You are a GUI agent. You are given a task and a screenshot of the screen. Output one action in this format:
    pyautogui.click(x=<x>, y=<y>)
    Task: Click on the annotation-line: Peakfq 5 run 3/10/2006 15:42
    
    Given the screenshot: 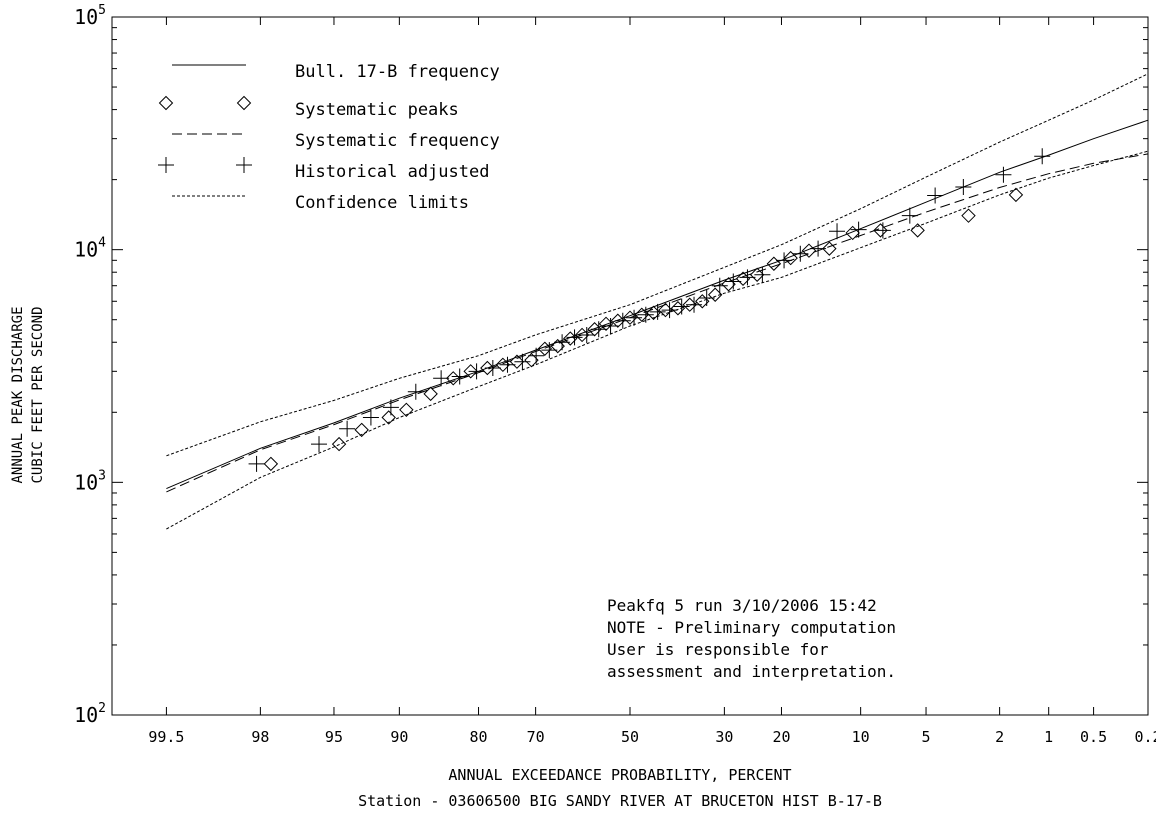 What is the action you would take?
    pyautogui.click(x=742, y=605)
    